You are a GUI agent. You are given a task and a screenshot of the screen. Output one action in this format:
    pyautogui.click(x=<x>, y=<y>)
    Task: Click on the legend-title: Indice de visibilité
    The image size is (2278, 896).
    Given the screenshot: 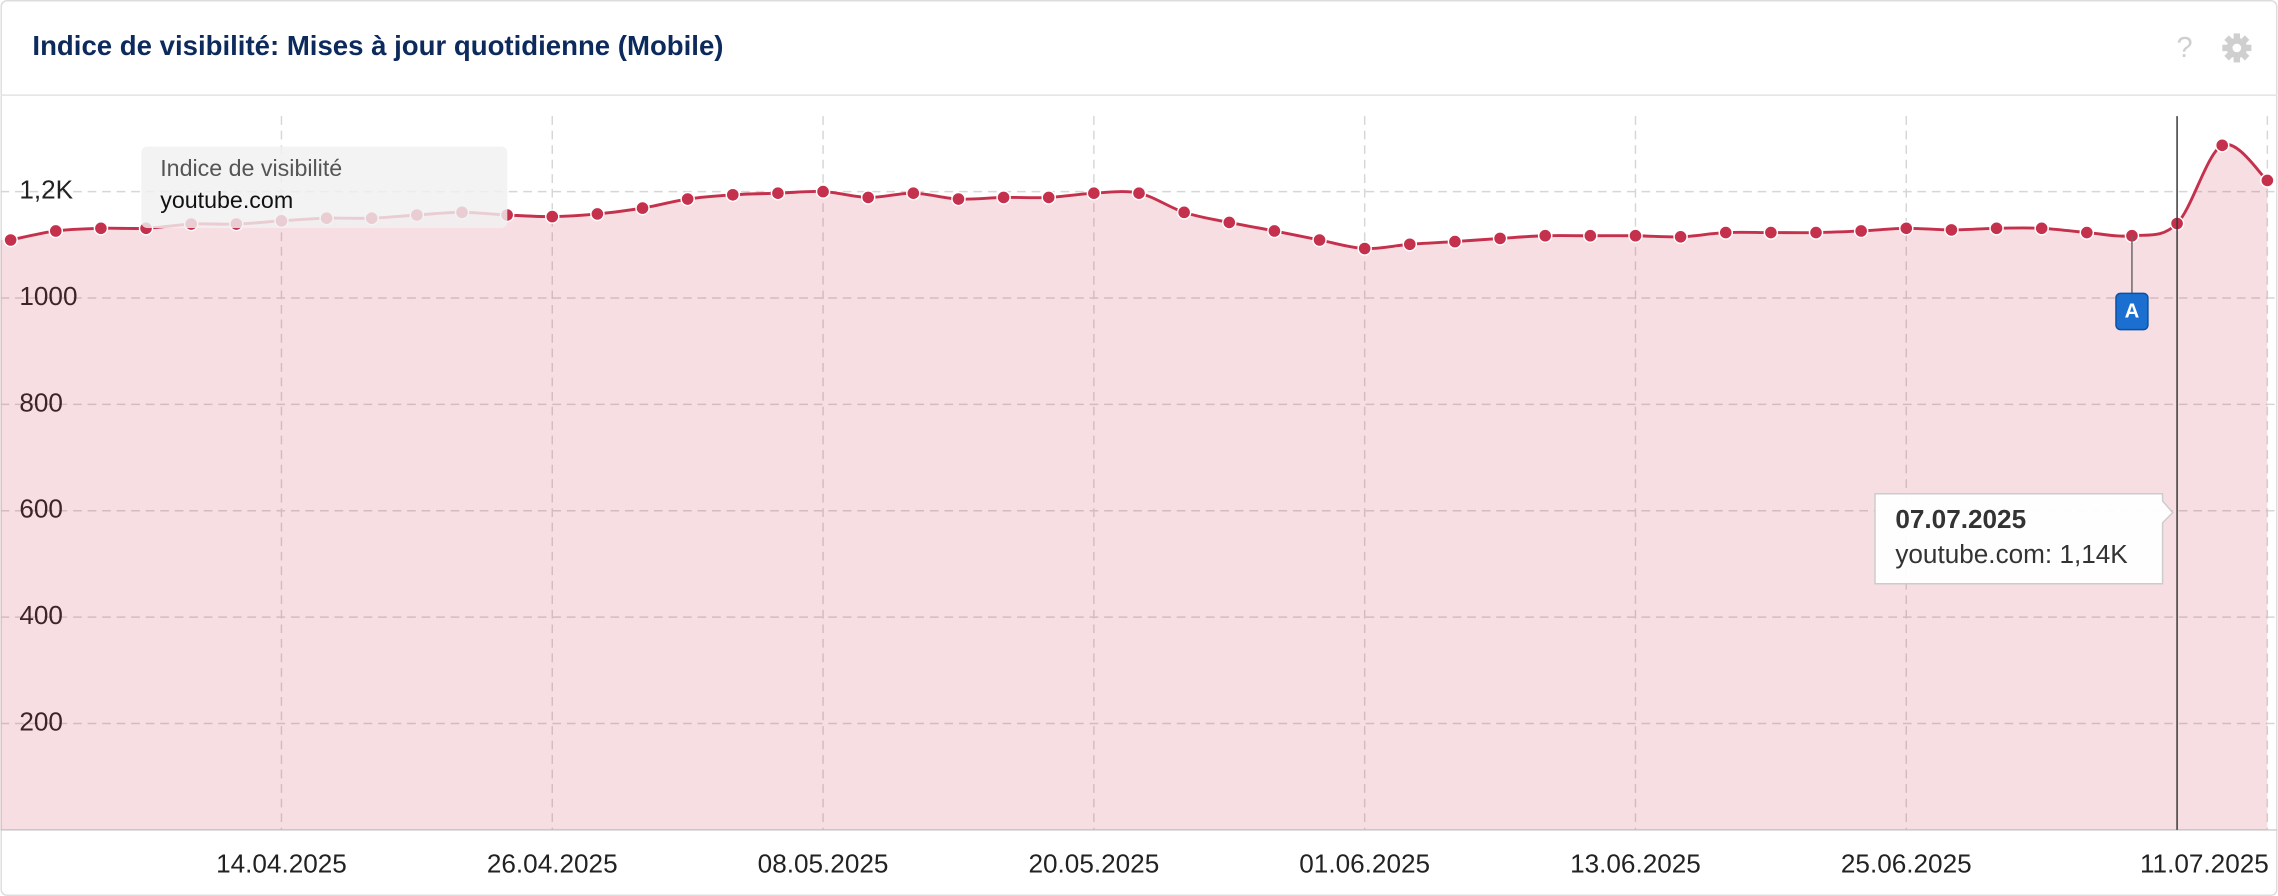 What is the action you would take?
    pyautogui.click(x=251, y=168)
    